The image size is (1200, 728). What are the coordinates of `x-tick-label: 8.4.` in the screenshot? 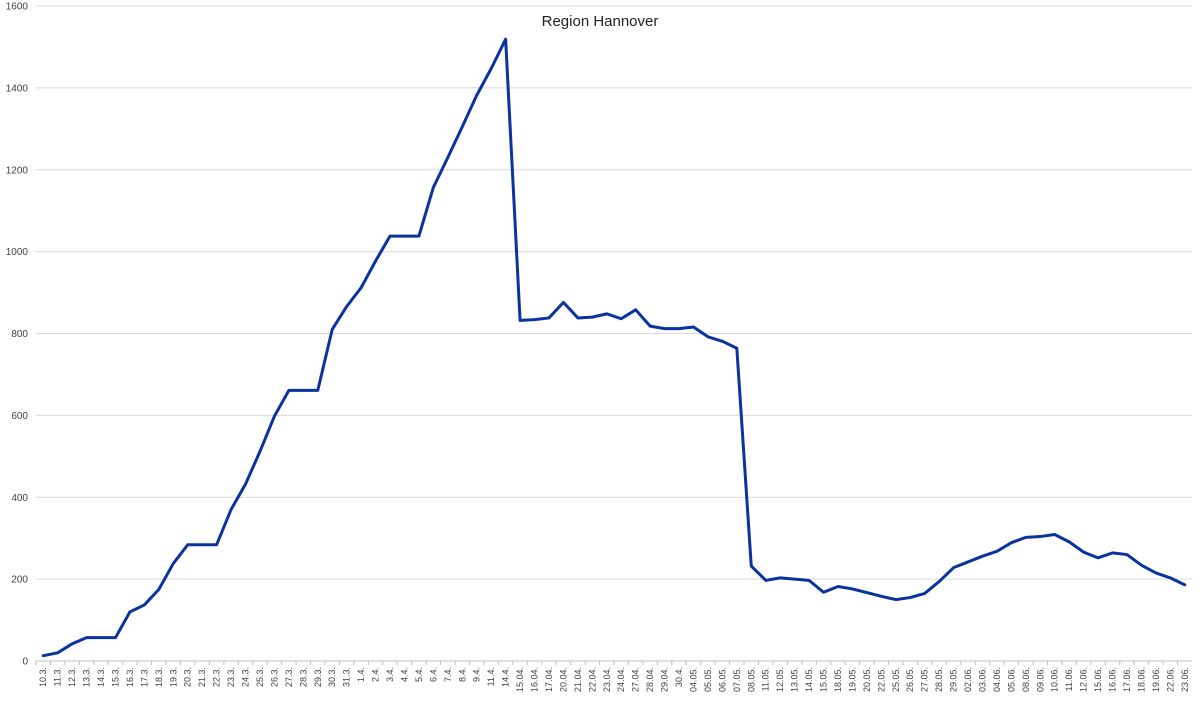 It's located at (462, 674).